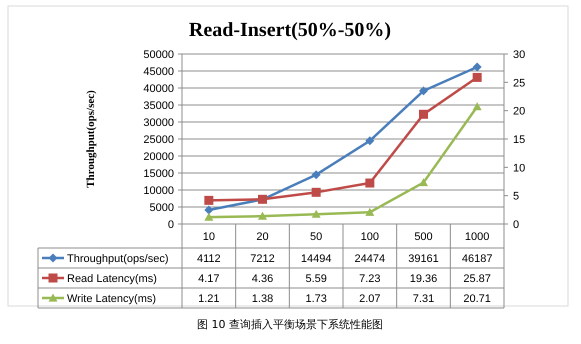  What do you see at coordinates (158, 157) in the screenshot?
I see `y-tick-label: 20000` at bounding box center [158, 157].